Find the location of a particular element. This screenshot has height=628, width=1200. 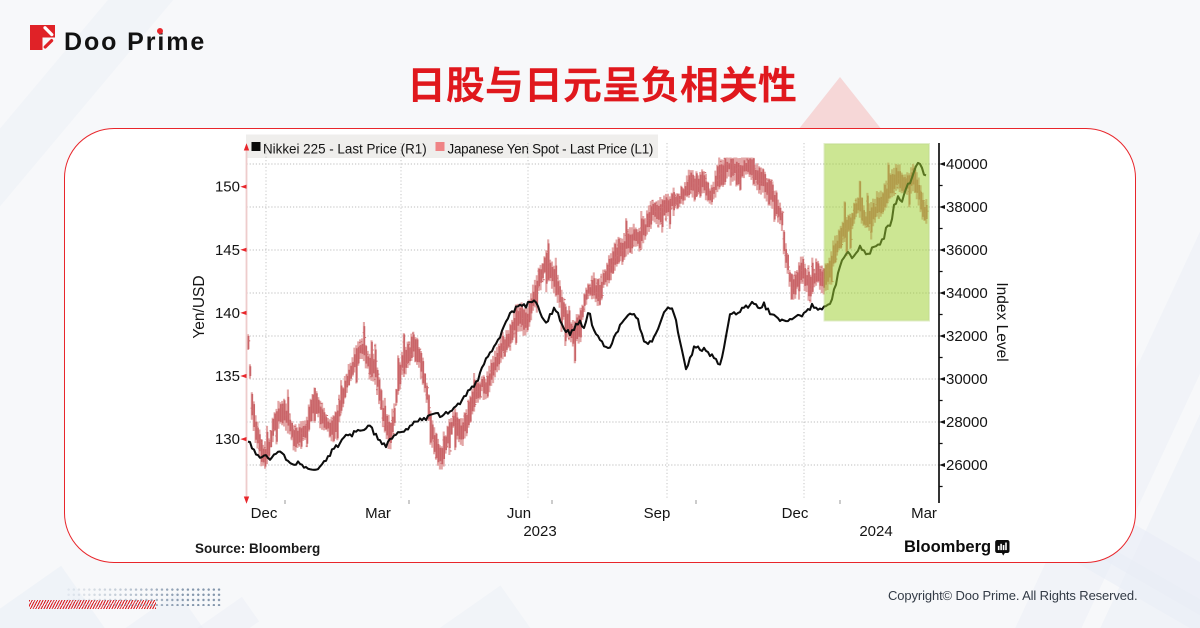

svg-text: 40000 is located at coordinates (967, 164).